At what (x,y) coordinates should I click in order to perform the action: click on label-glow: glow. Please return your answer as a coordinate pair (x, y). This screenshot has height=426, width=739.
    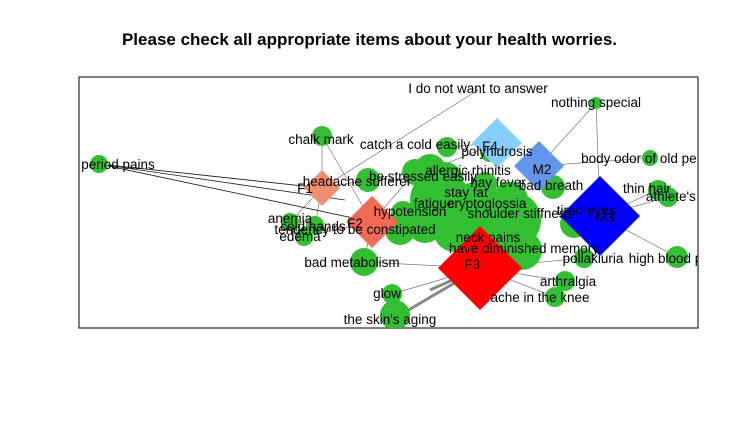
    Looking at the image, I should click on (387, 293).